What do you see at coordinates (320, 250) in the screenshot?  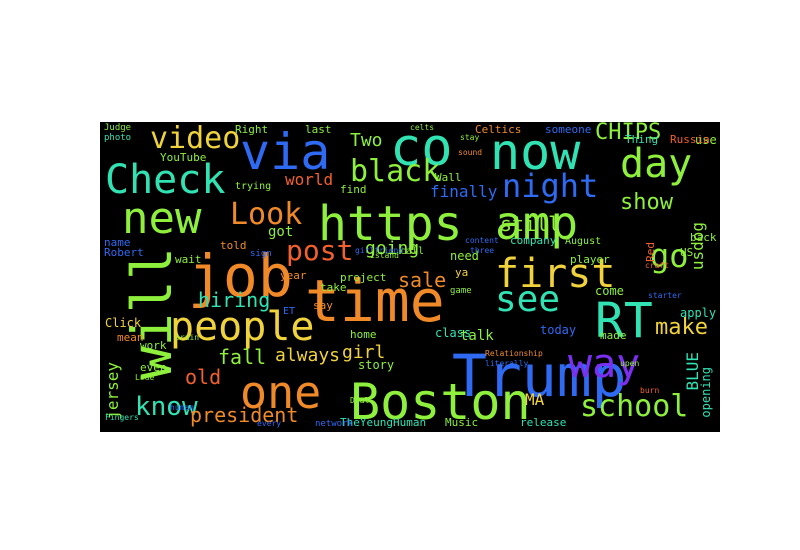 I see `word-post: post` at bounding box center [320, 250].